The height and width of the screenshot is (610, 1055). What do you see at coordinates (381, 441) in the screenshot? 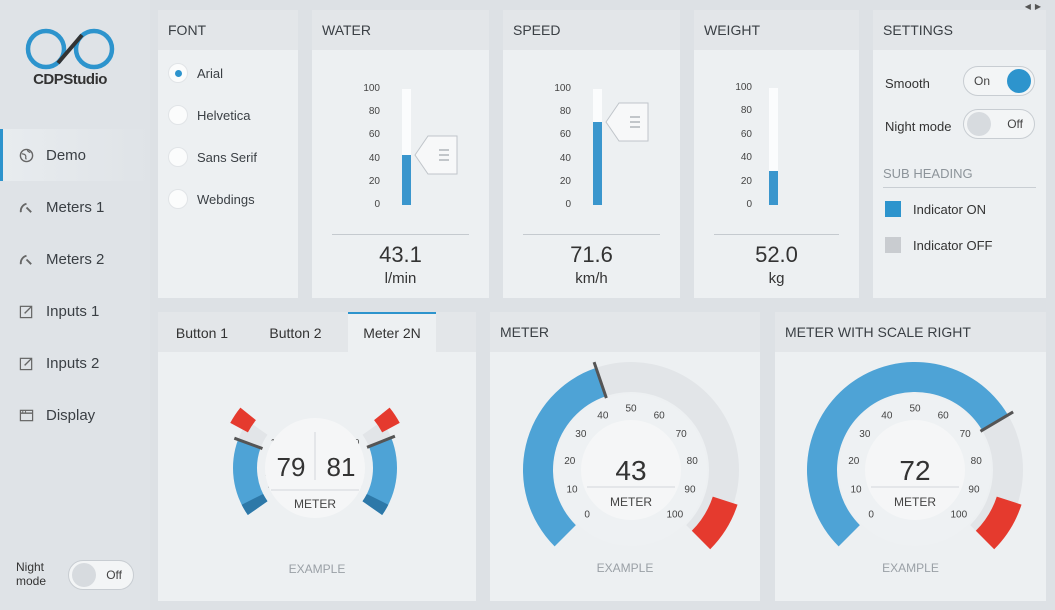
I see `right-gauge-needle` at bounding box center [381, 441].